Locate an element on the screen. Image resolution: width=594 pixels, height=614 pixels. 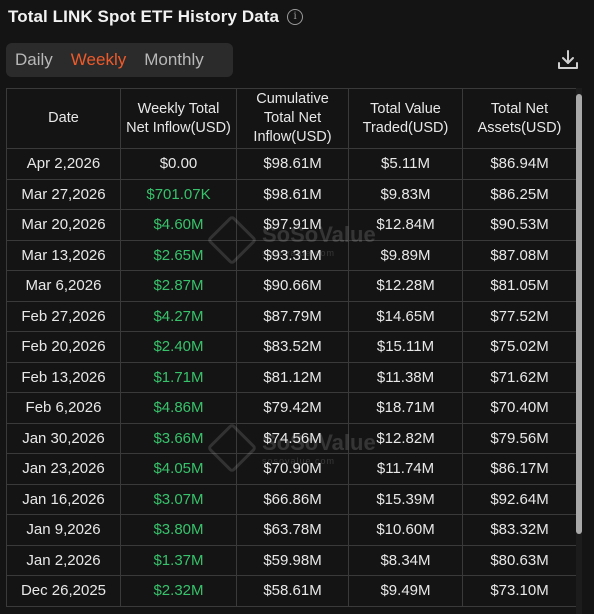
cell-net-assets: $90.53M is located at coordinates (519, 225).